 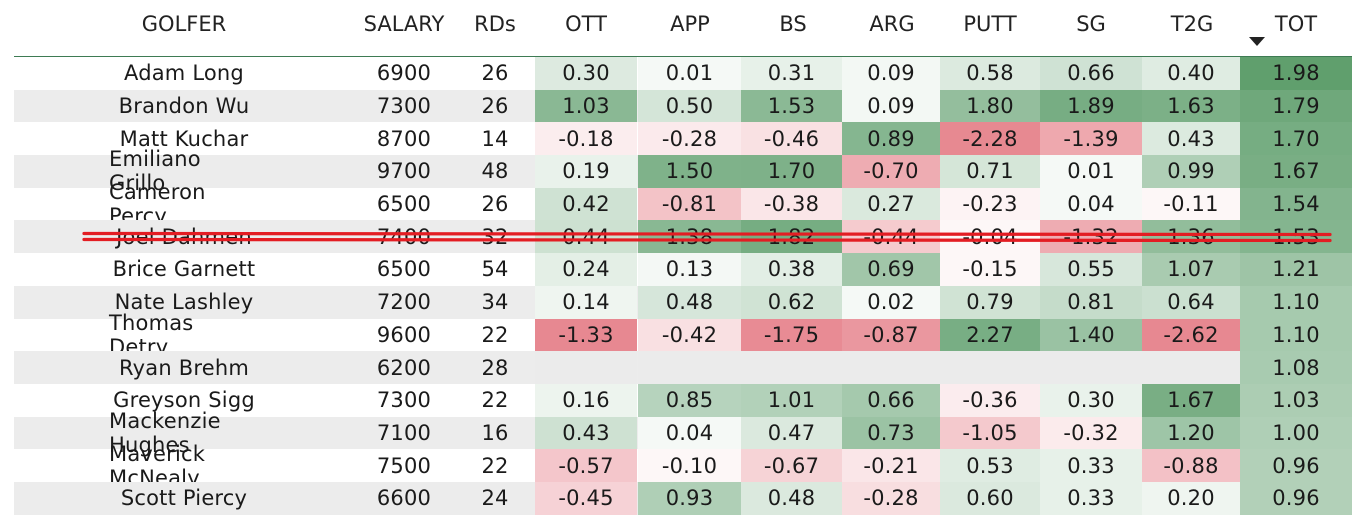 I want to click on cell-ott: 0.19, so click(x=586, y=171).